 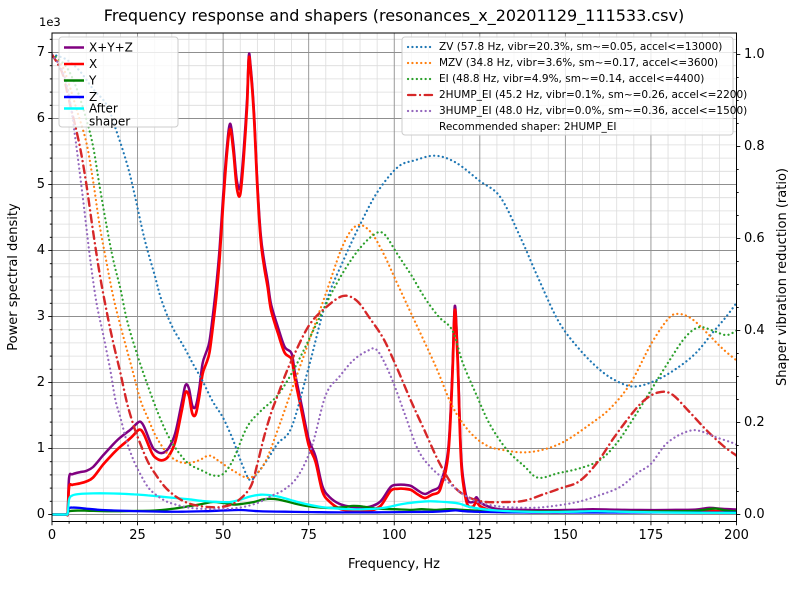 I want to click on y-right-tick-label: 0.4, so click(x=754, y=330).